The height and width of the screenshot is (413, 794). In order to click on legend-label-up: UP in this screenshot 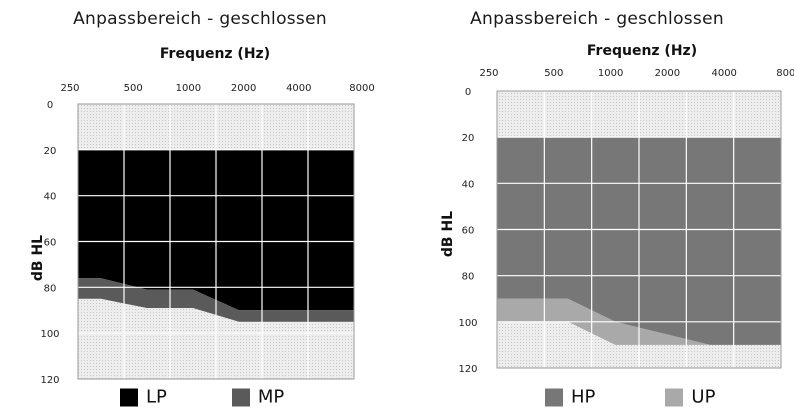, I will do `click(703, 397)`.